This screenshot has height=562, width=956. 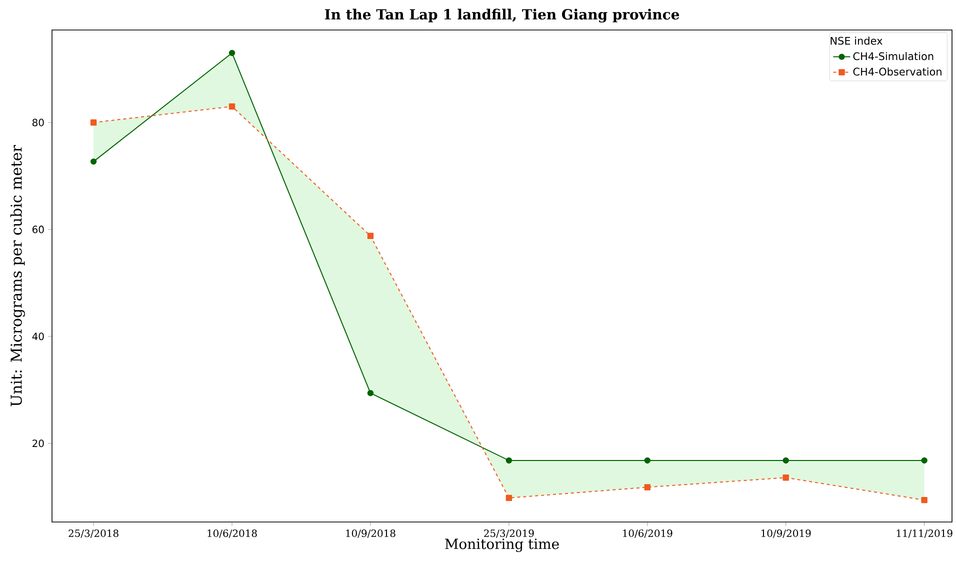 What do you see at coordinates (509, 533) in the screenshot?
I see `x-tick-label: 25/3/2019` at bounding box center [509, 533].